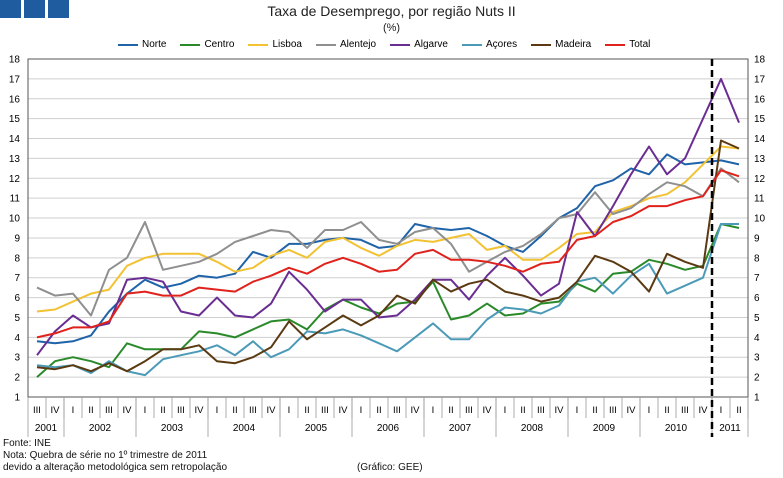  What do you see at coordinates (730, 428) in the screenshot?
I see `year-label: 2011` at bounding box center [730, 428].